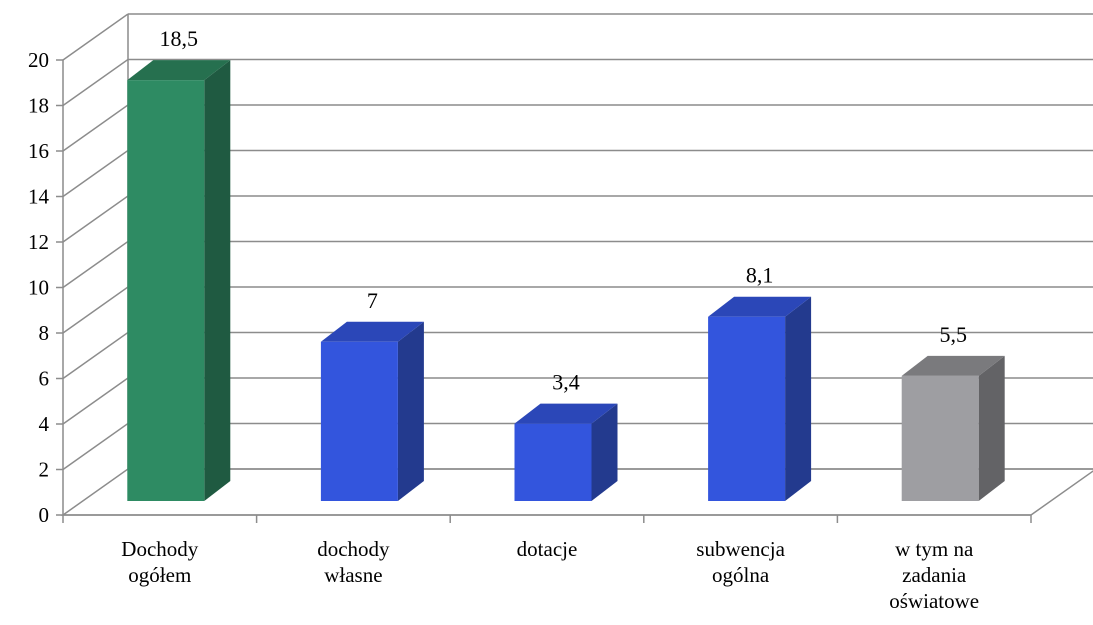 This screenshot has height=625, width=1093. I want to click on y-tick-label: 10, so click(38, 288).